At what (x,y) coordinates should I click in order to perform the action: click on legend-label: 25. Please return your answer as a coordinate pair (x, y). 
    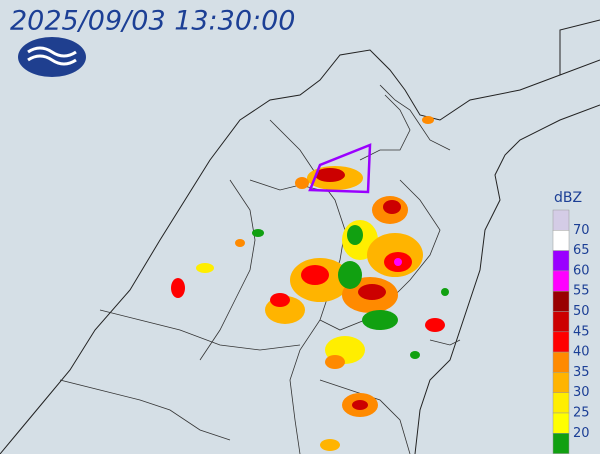
    Looking at the image, I should click on (581, 413).